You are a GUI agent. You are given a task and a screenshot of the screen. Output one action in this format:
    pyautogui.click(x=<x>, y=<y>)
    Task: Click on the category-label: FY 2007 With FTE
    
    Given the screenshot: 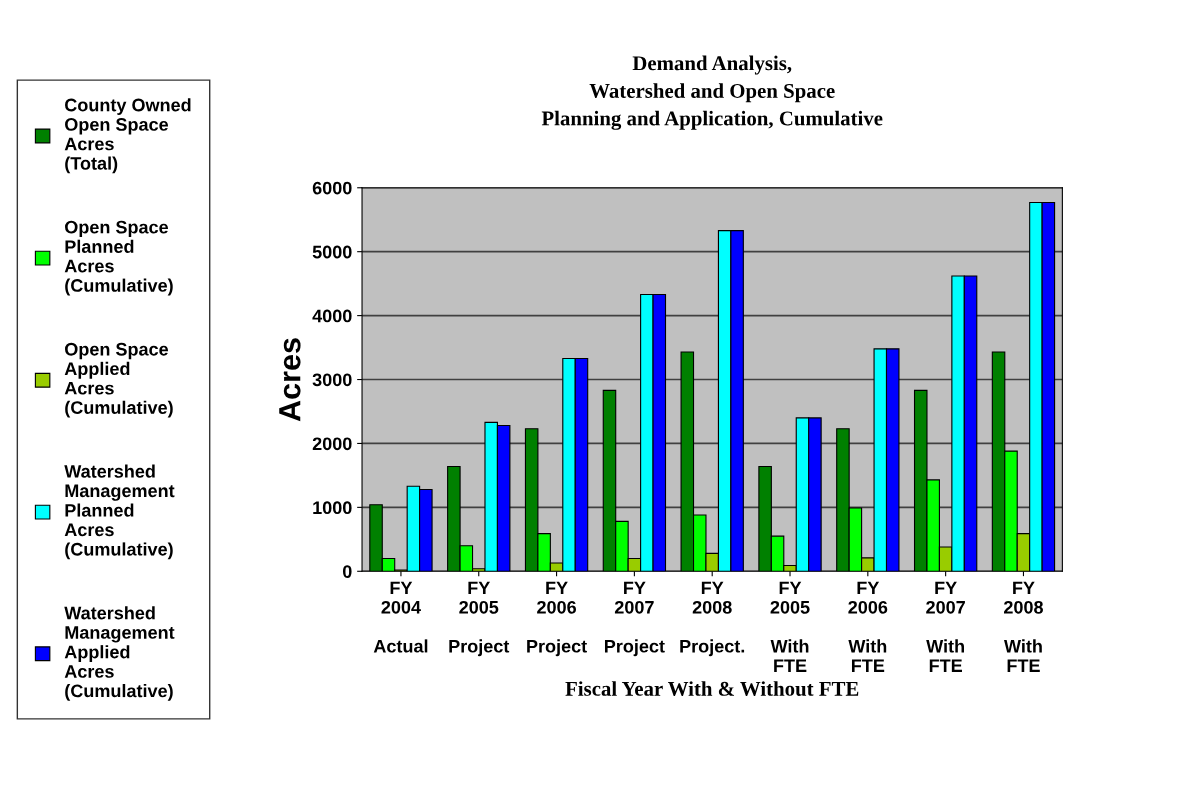 What is the action you would take?
    pyautogui.click(x=945, y=626)
    